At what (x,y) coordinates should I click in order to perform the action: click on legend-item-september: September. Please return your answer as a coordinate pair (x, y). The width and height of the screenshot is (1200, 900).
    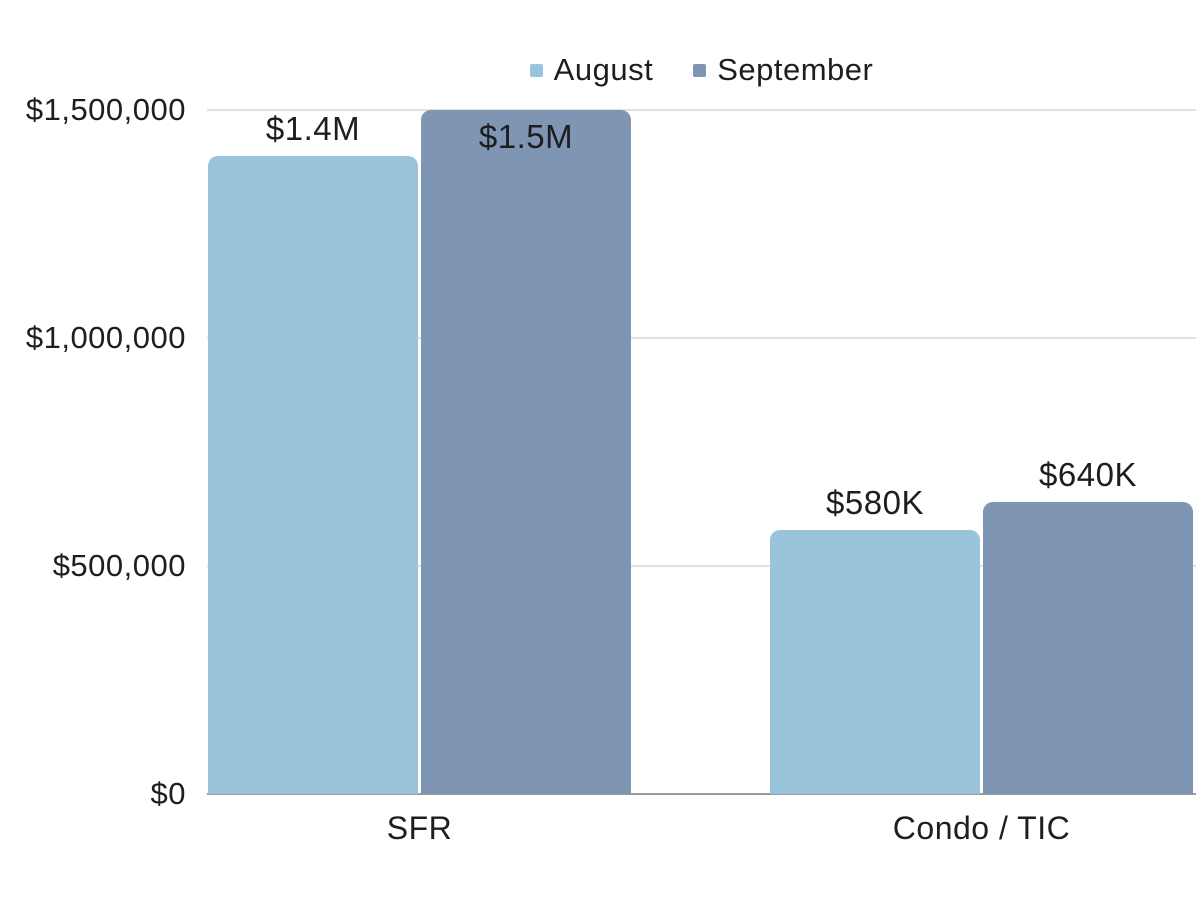
    Looking at the image, I should click on (783, 70).